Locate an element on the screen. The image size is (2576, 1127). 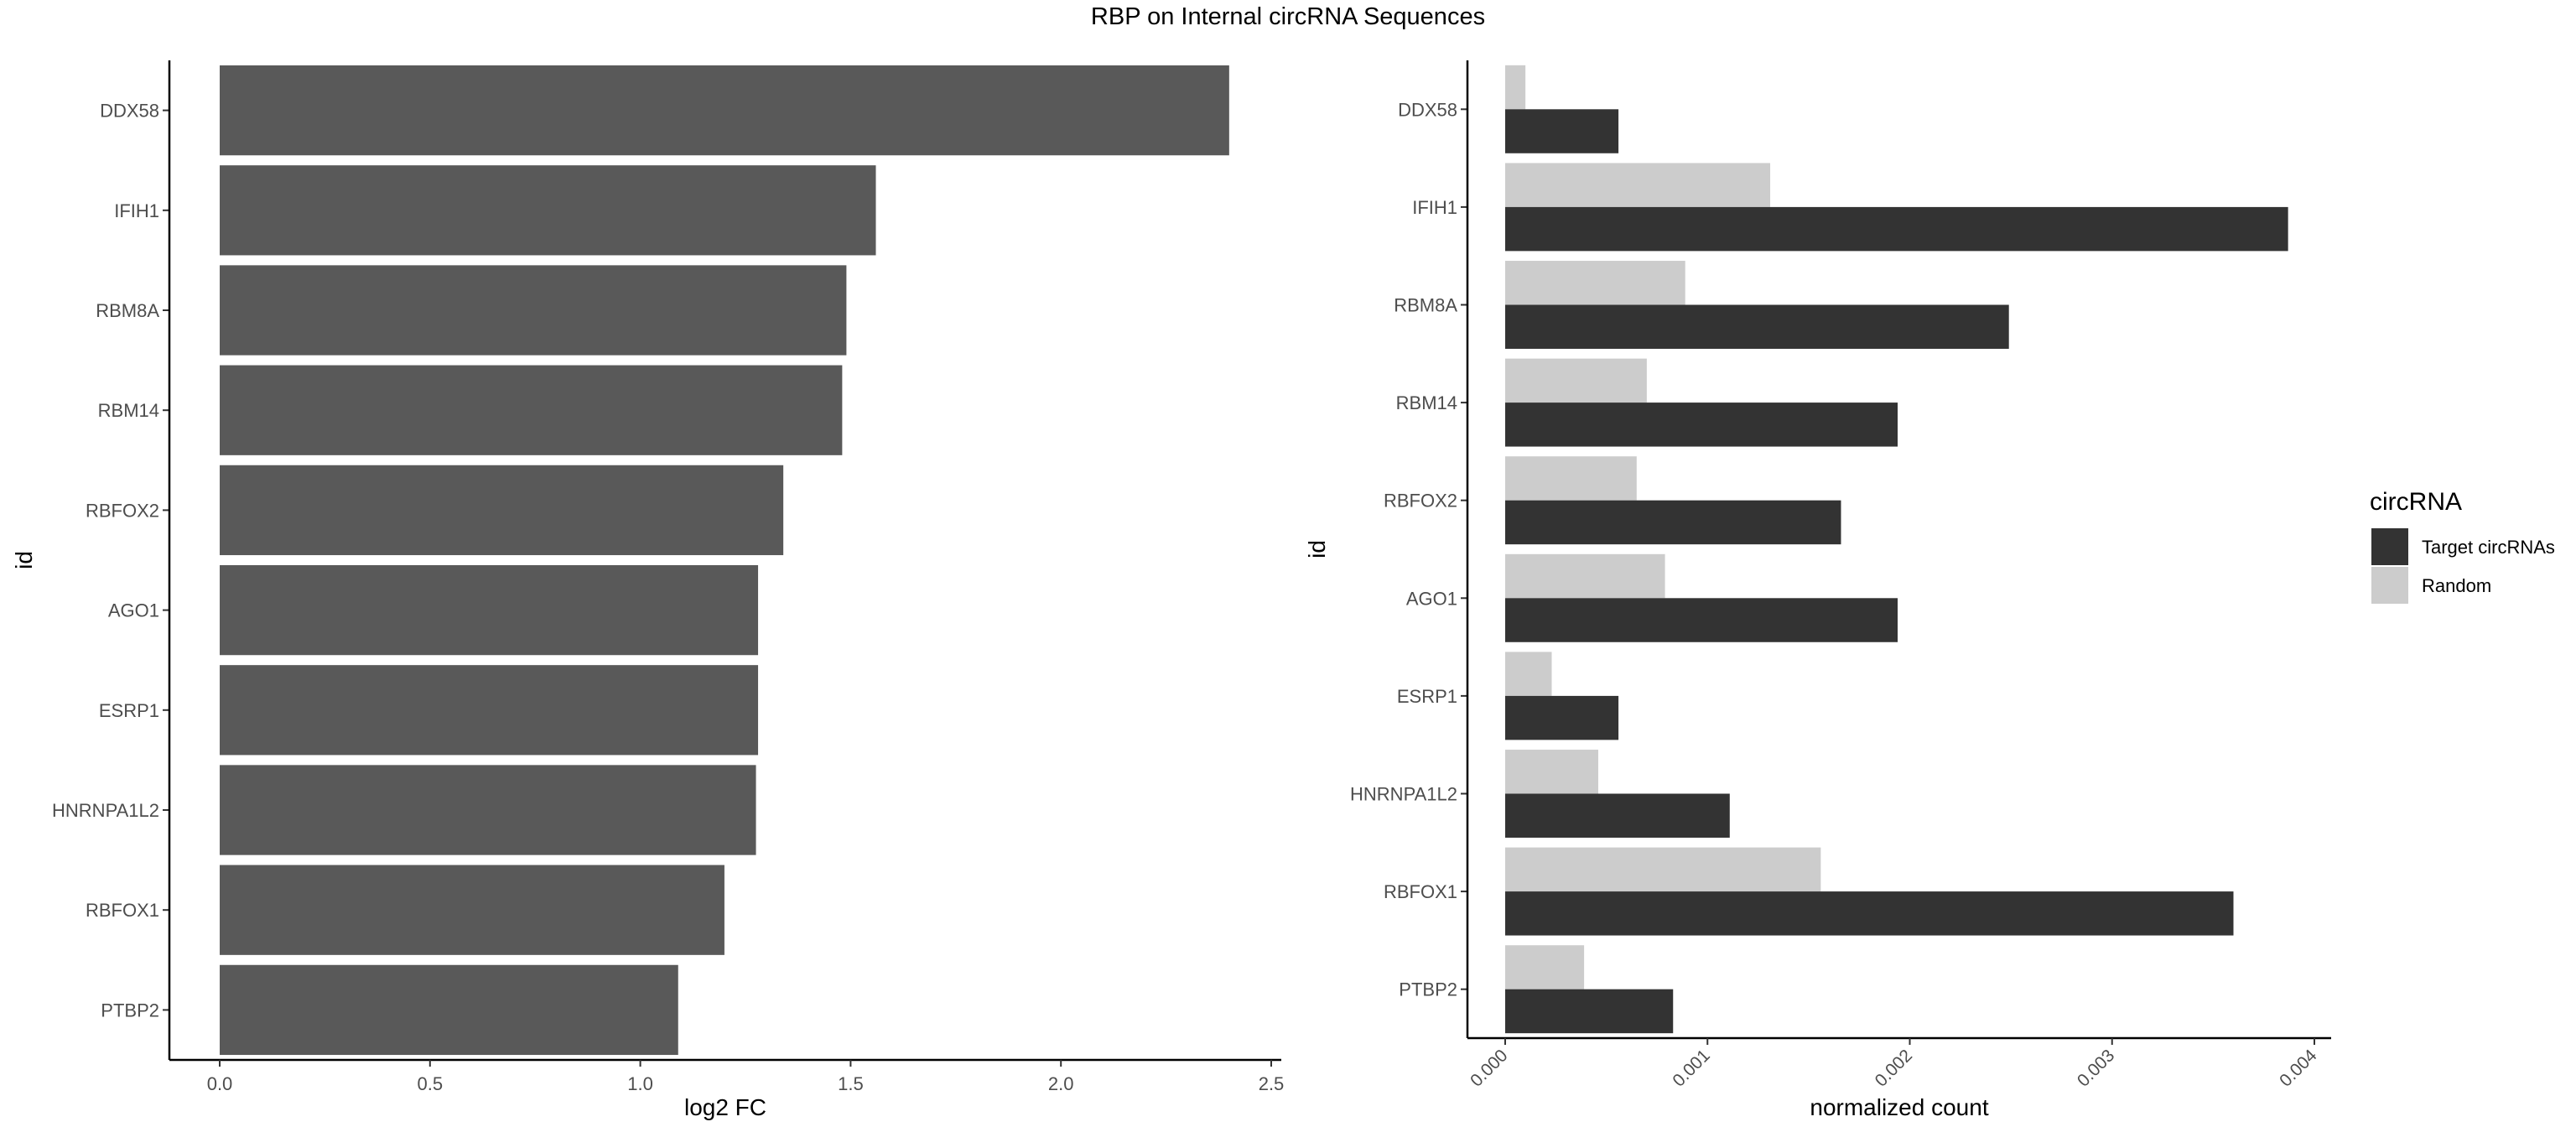
bar-target-hnrnpa1l2 is located at coordinates (1617, 815).